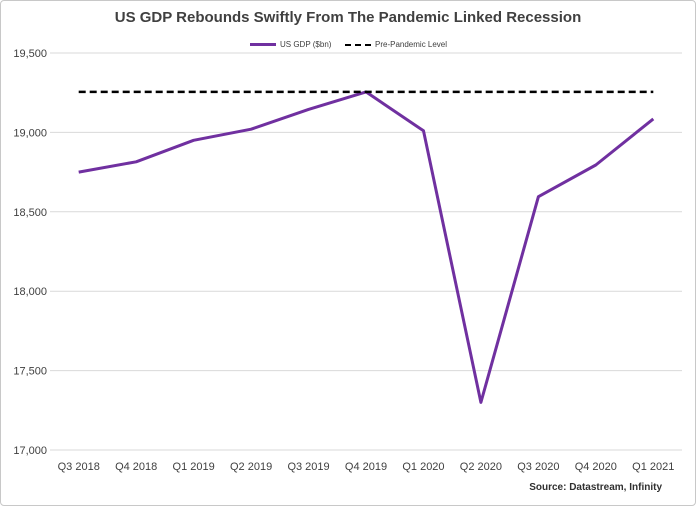 This screenshot has height=506, width=696. Describe the element at coordinates (79, 467) in the screenshot. I see `x-tick-label: Q3 2018` at that location.